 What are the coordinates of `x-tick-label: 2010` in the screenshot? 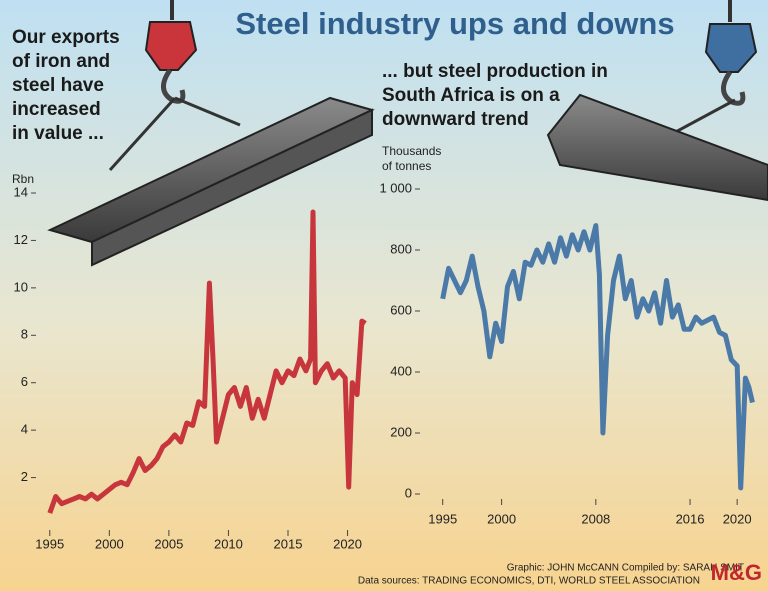 It's located at (228, 543).